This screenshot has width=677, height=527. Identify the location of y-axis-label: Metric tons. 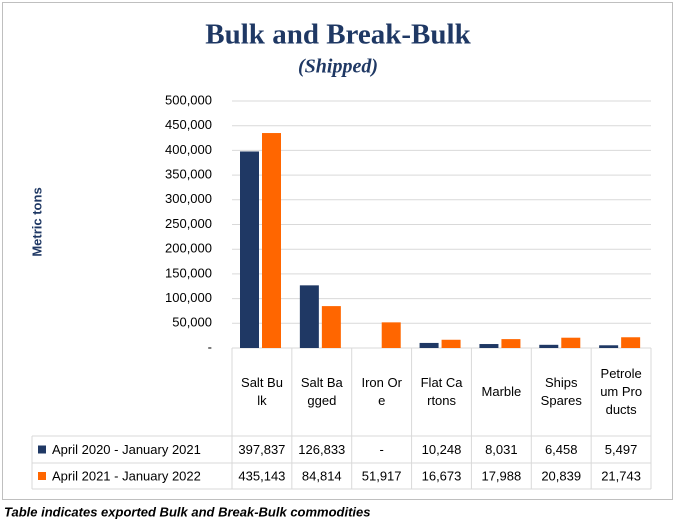
(36, 221).